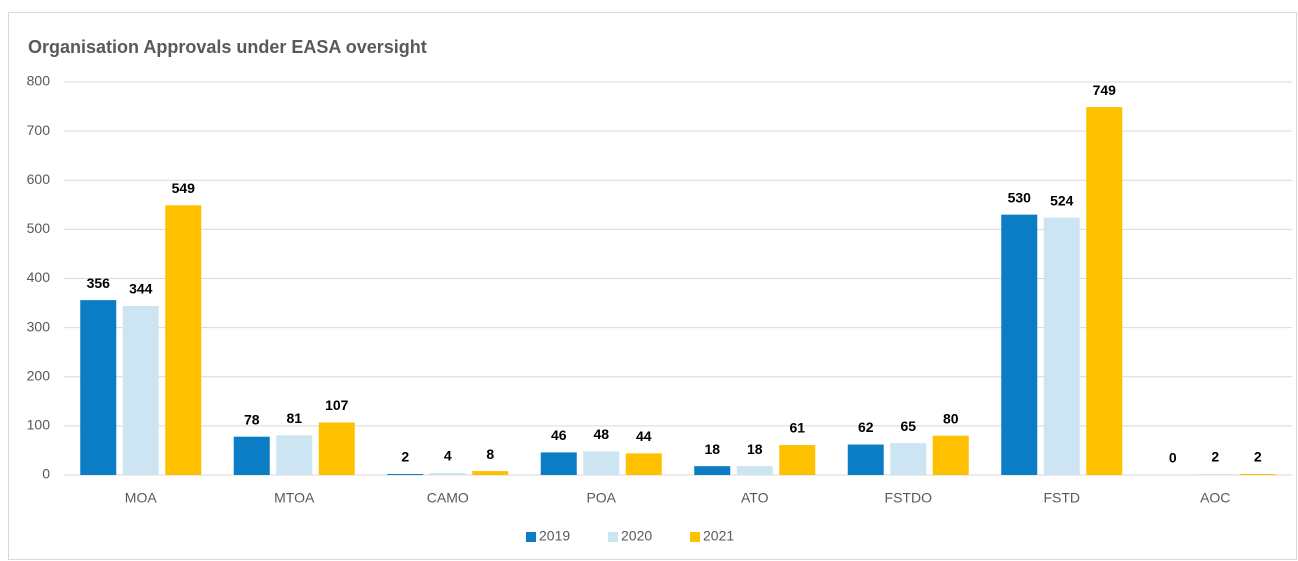  Describe the element at coordinates (39, 326) in the screenshot. I see `y-tick-label: 300` at that location.